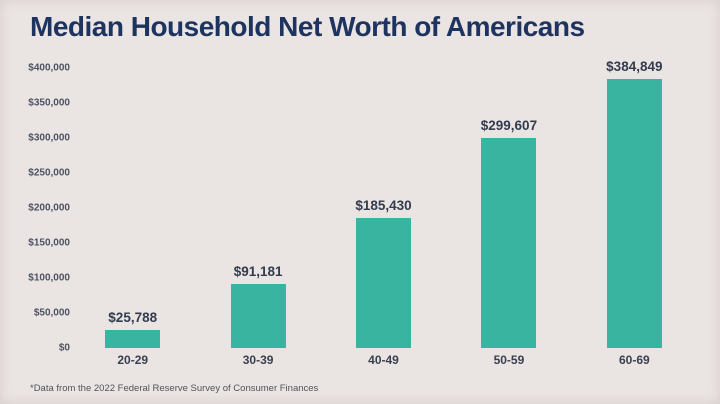 This screenshot has height=404, width=720. Describe the element at coordinates (509, 360) in the screenshot. I see `x-axis-label: 50-59` at that location.